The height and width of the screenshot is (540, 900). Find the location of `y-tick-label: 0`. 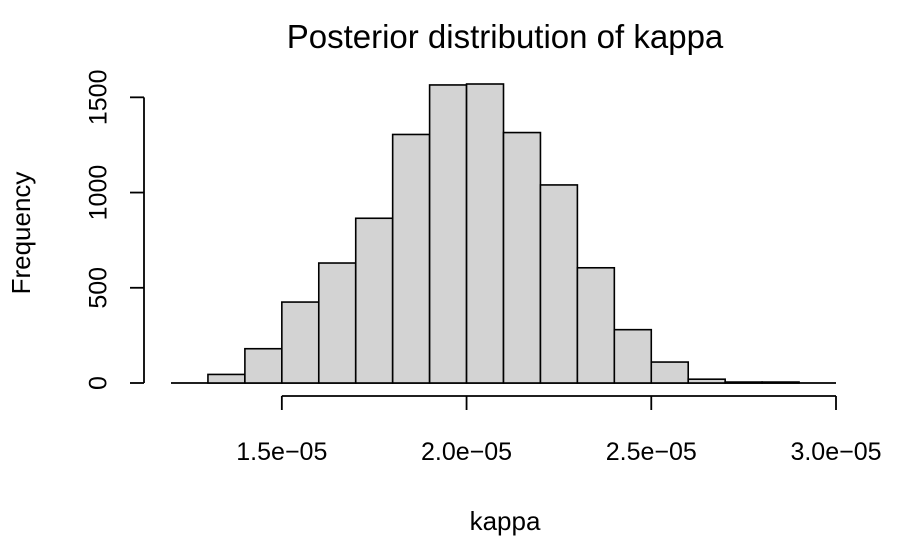

y-tick-label: 0 is located at coordinates (99, 383).